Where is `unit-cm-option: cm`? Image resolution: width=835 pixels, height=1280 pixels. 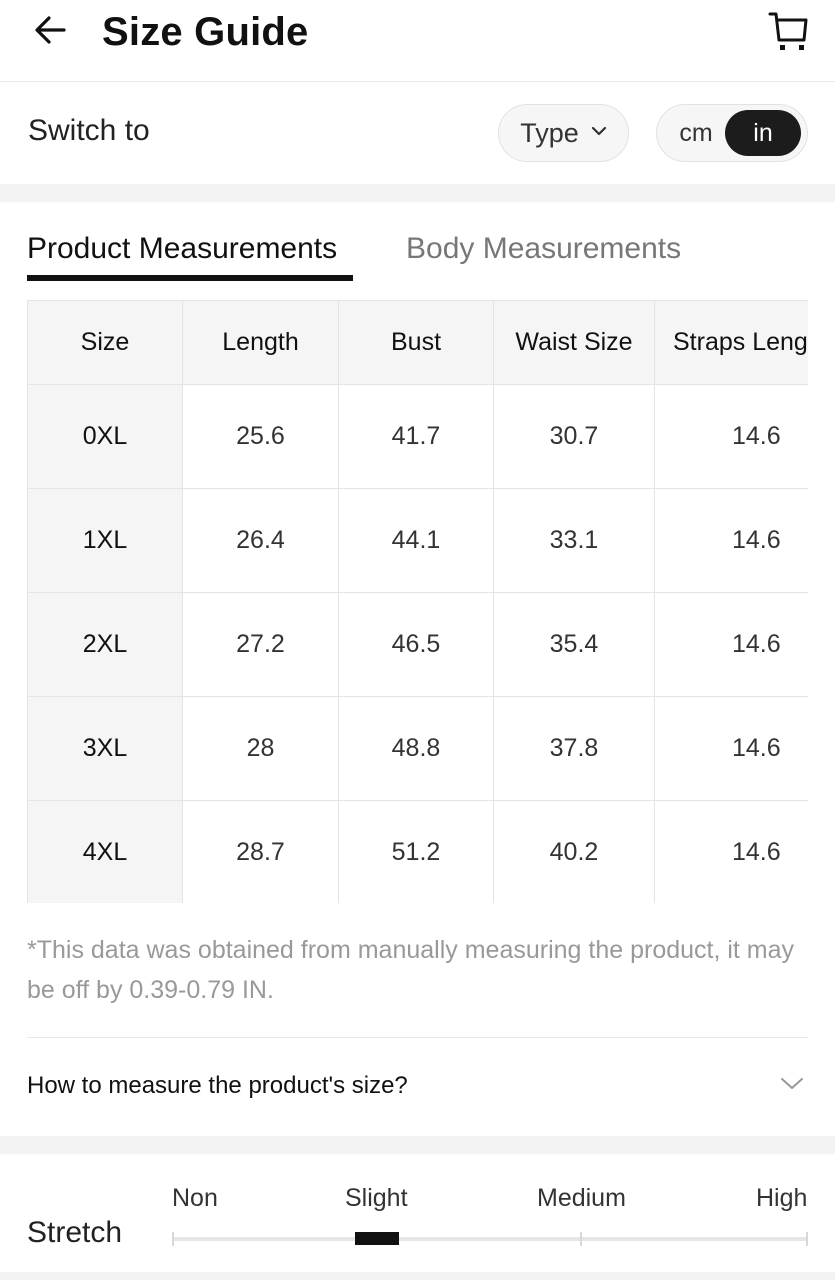
unit-cm-option: cm is located at coordinates (696, 132).